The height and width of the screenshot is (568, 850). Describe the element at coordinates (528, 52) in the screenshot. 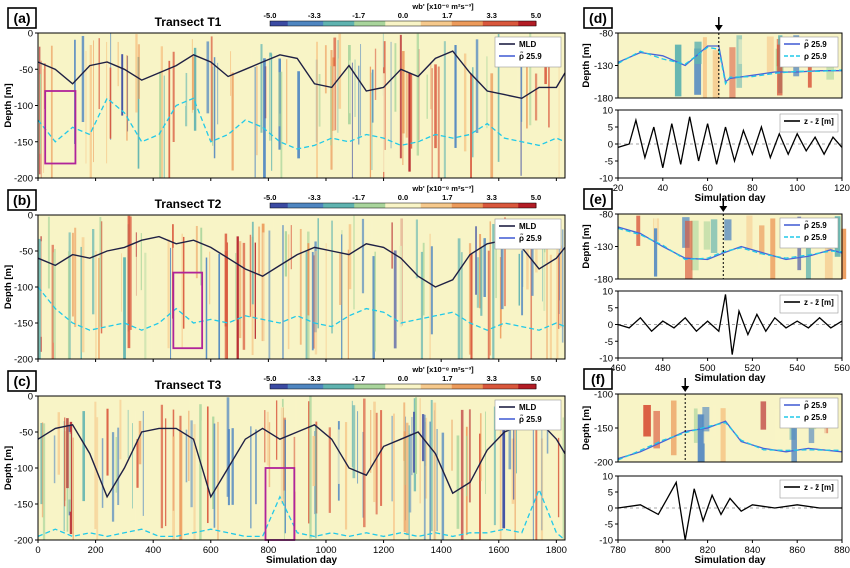

I see `legend-box` at that location.